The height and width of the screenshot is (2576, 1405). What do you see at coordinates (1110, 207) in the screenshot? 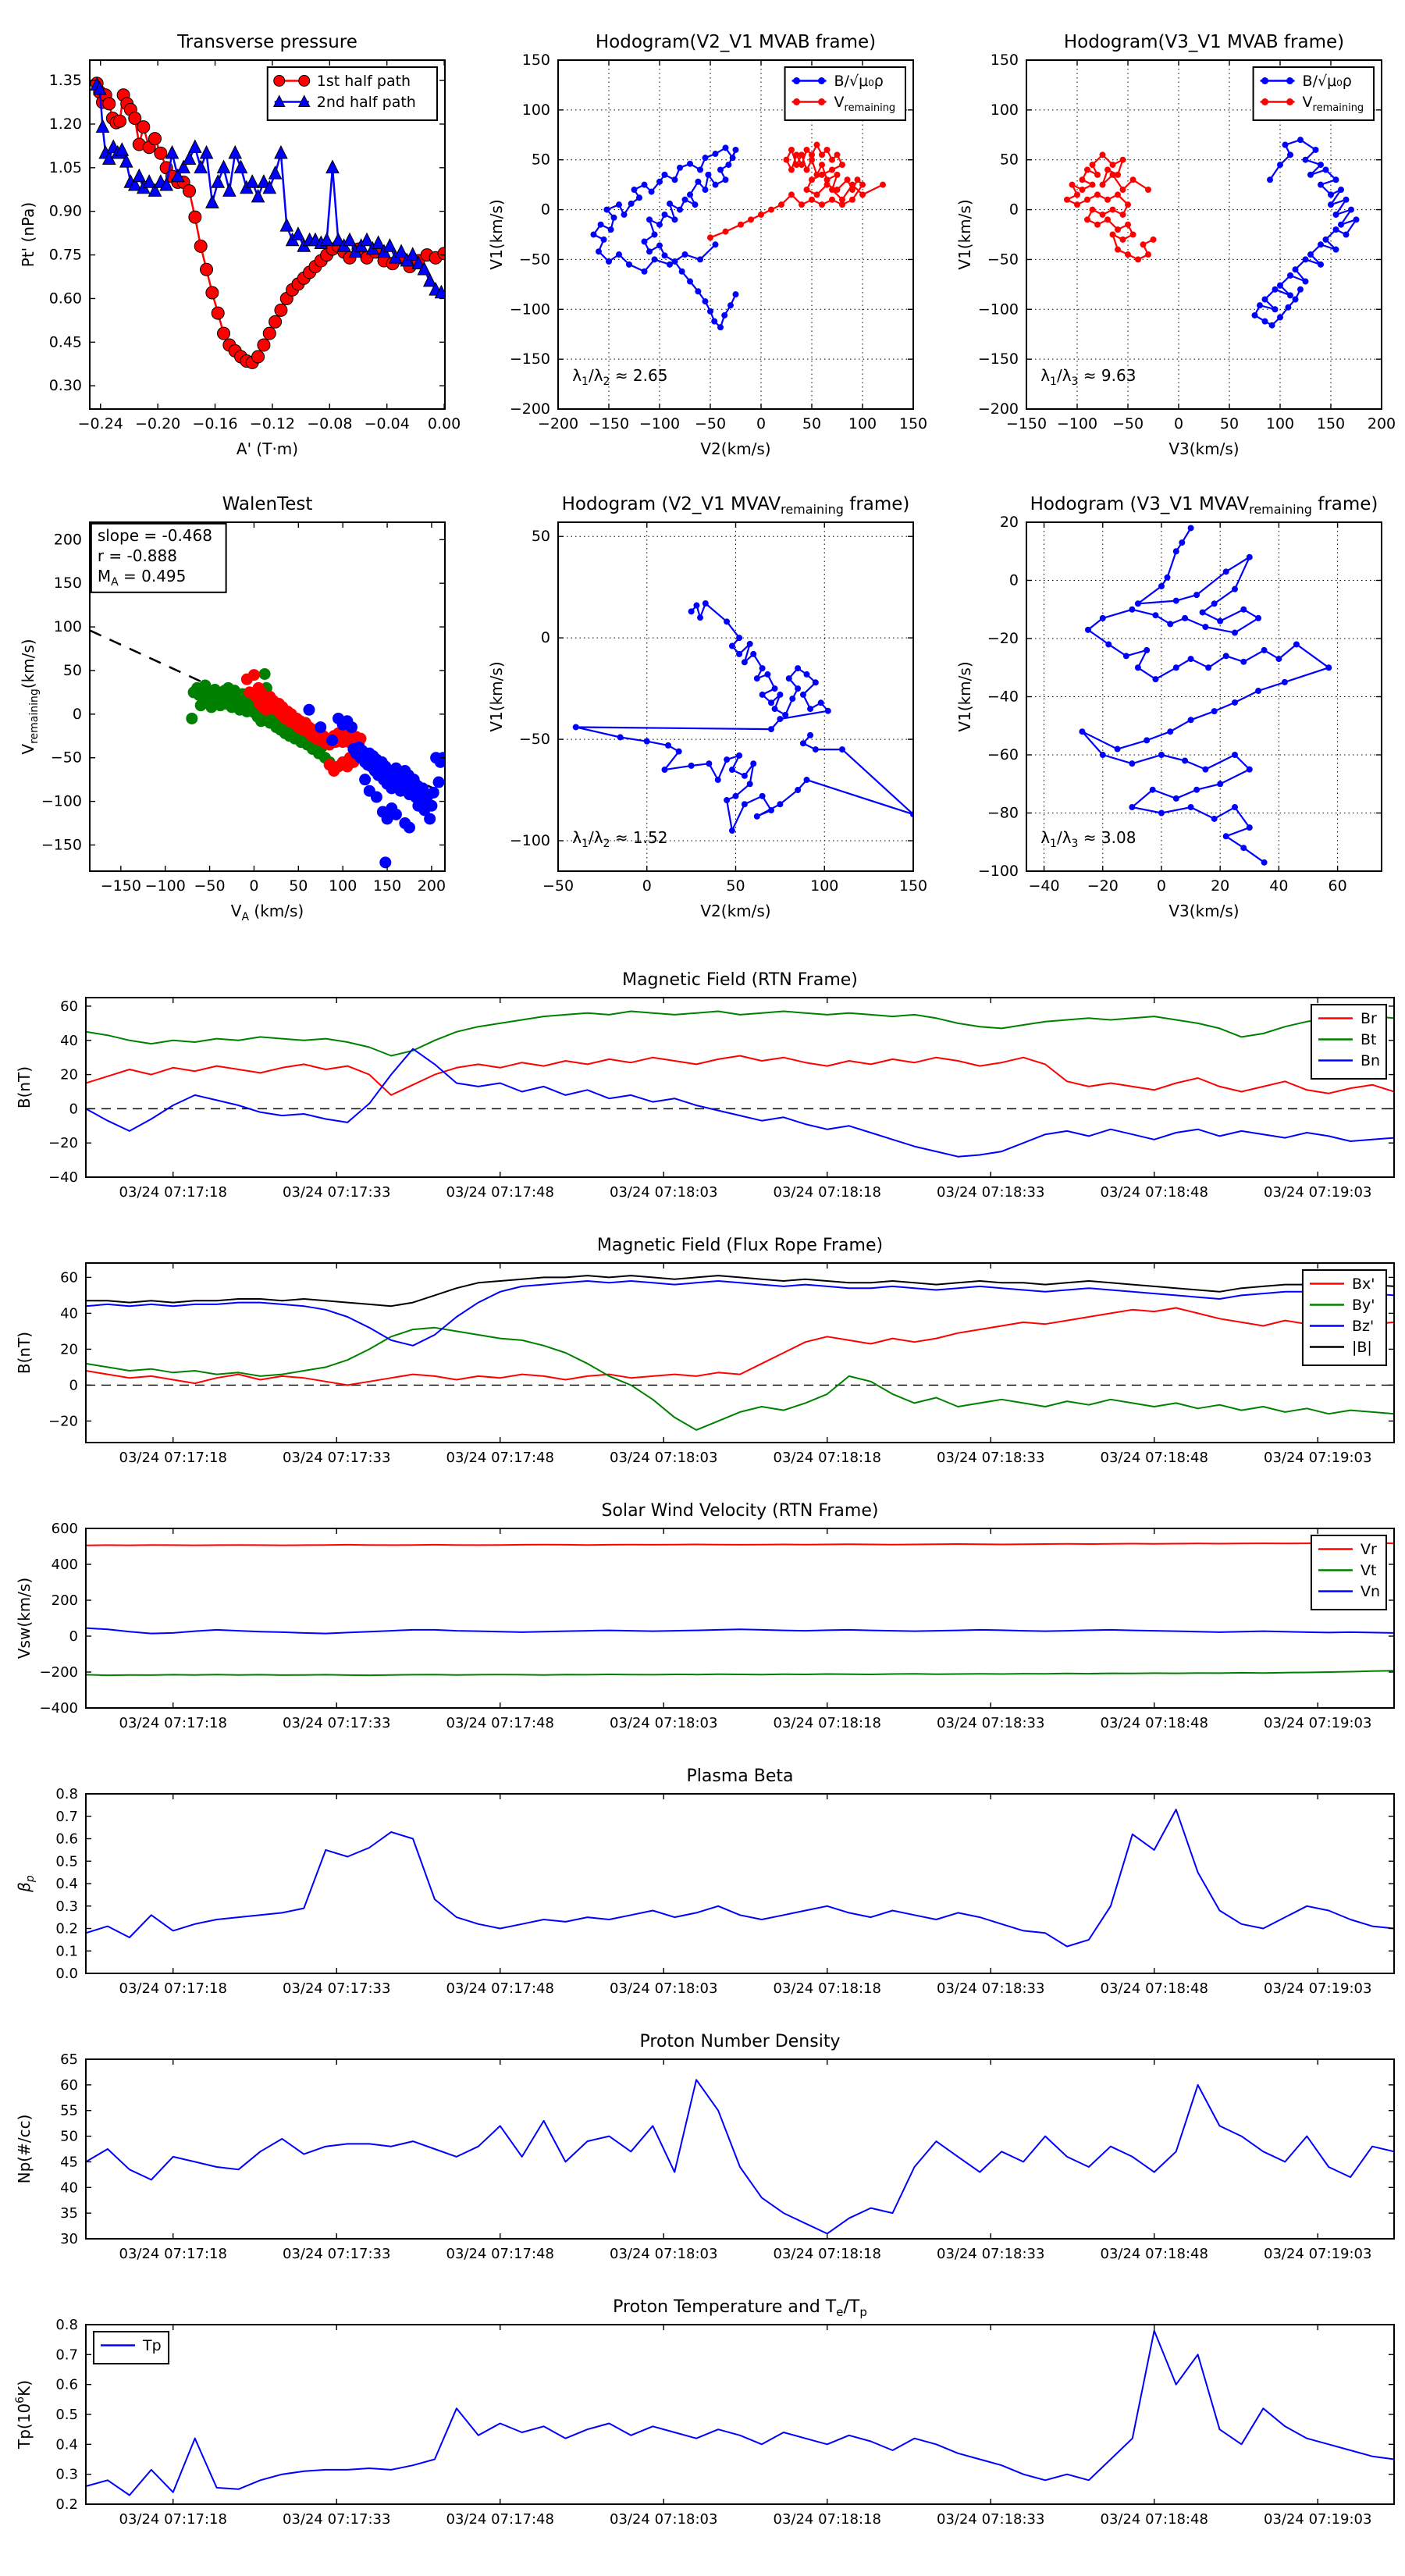
I see `markers-V-remaining` at bounding box center [1110, 207].